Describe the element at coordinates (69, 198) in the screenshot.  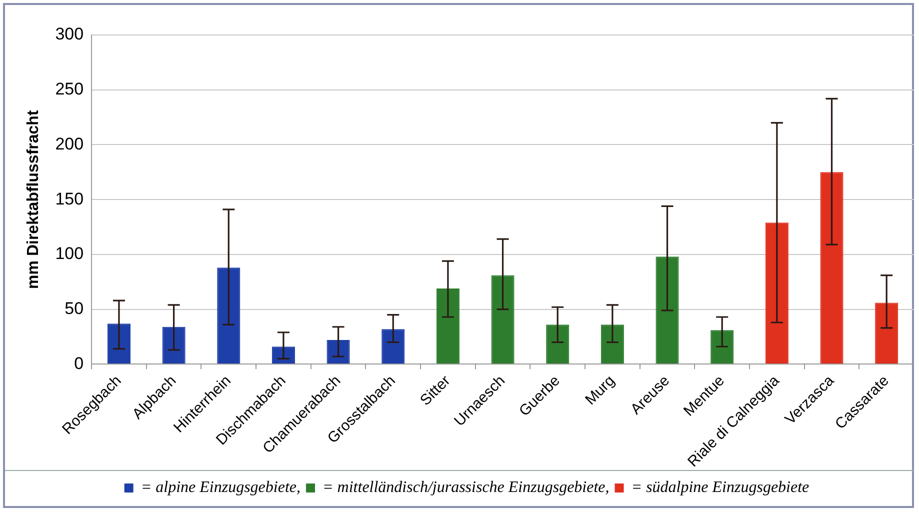
I see `y-tick-label: 150` at that location.